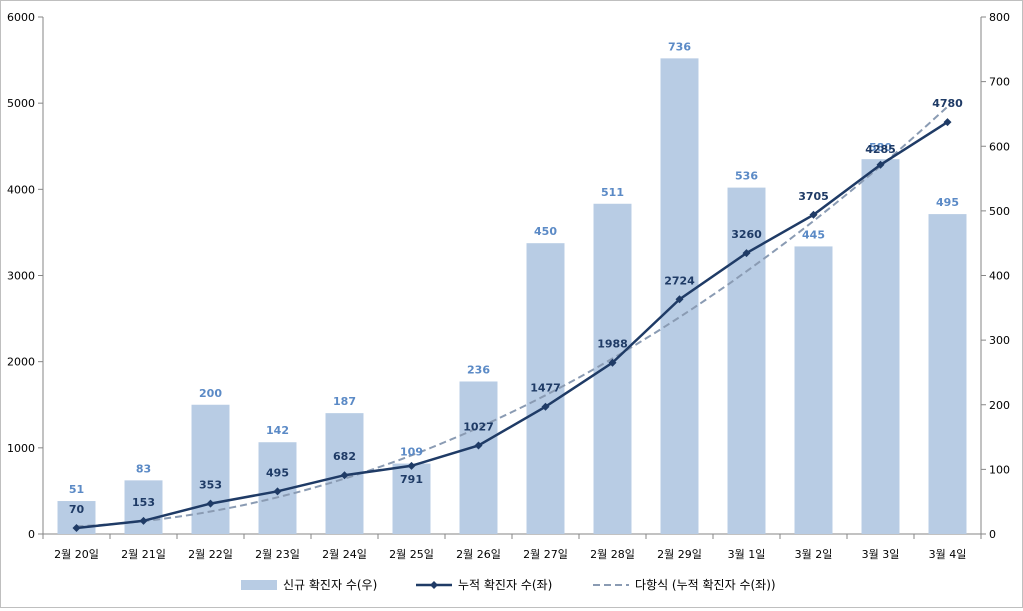 Image resolution: width=1023 pixels, height=611 pixels. What do you see at coordinates (948, 554) in the screenshot?
I see `x-tick-label: 3월 4일` at bounding box center [948, 554].